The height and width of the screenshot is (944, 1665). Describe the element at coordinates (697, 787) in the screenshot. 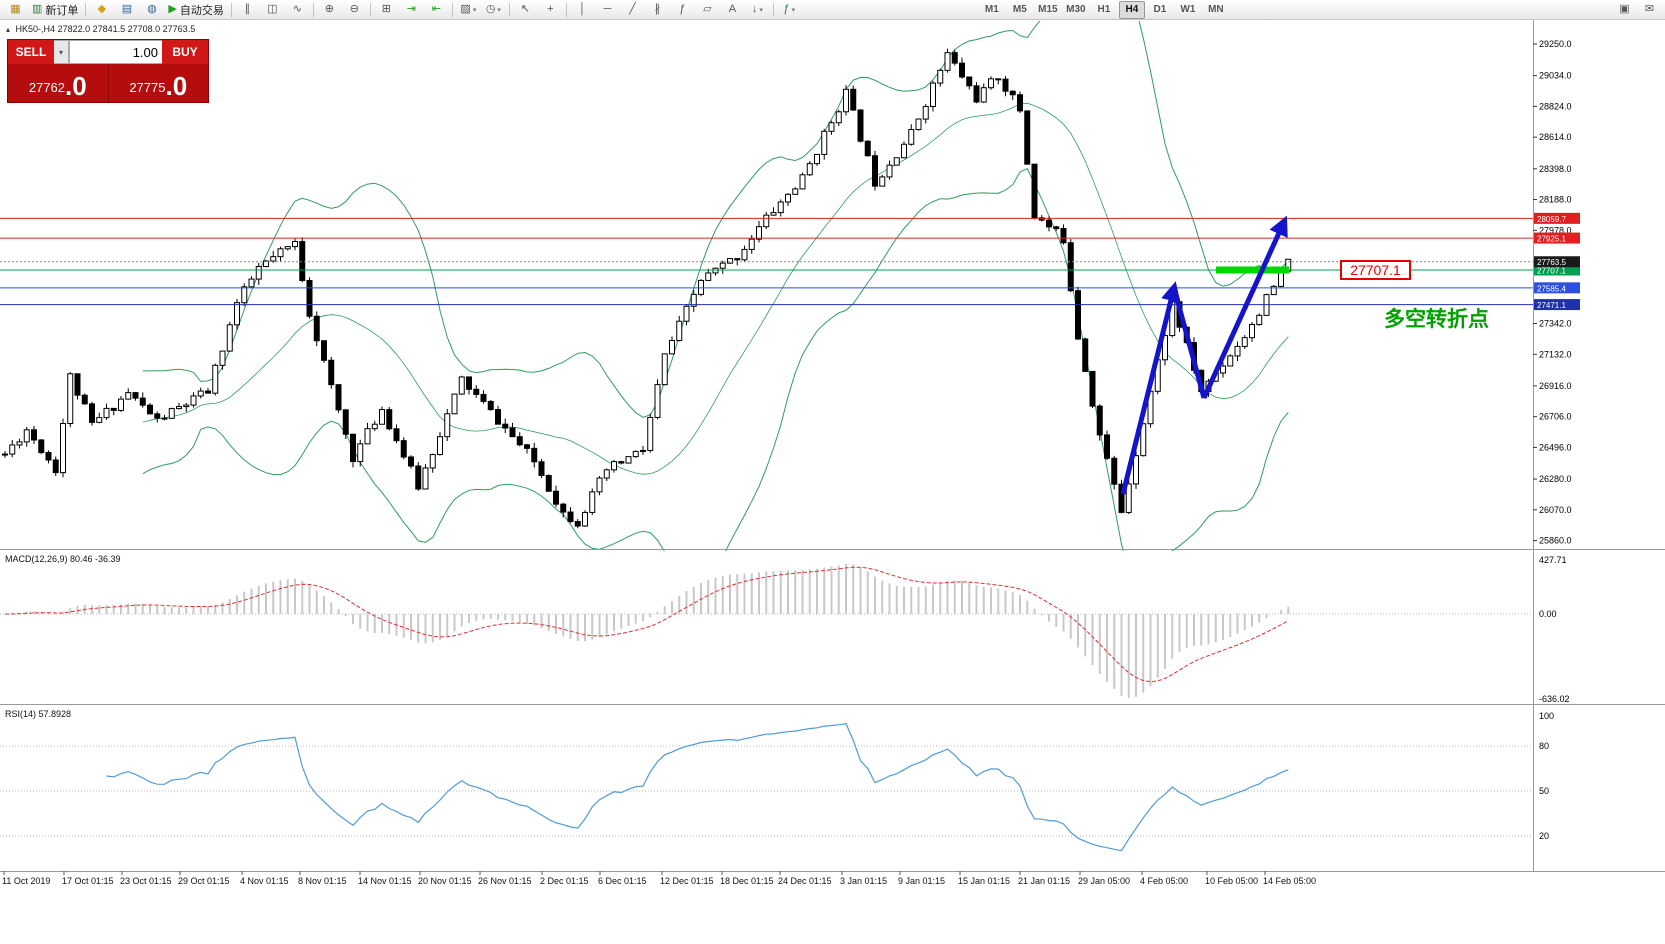

I see `rsi-line` at that location.